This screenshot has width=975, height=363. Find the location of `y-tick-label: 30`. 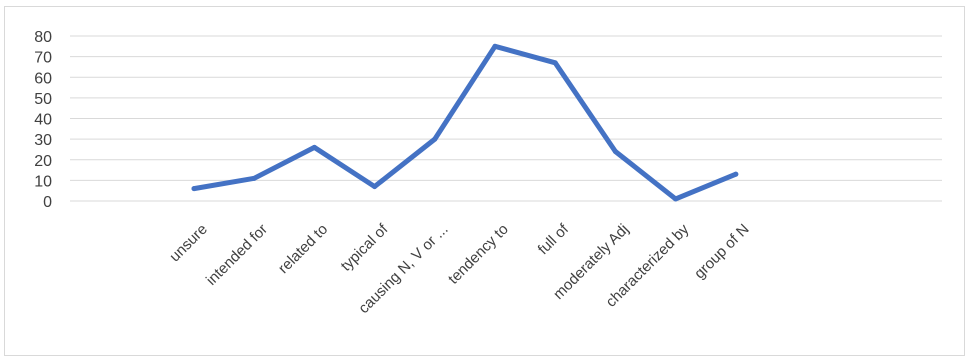

y-tick-label: 30 is located at coordinates (43, 140).